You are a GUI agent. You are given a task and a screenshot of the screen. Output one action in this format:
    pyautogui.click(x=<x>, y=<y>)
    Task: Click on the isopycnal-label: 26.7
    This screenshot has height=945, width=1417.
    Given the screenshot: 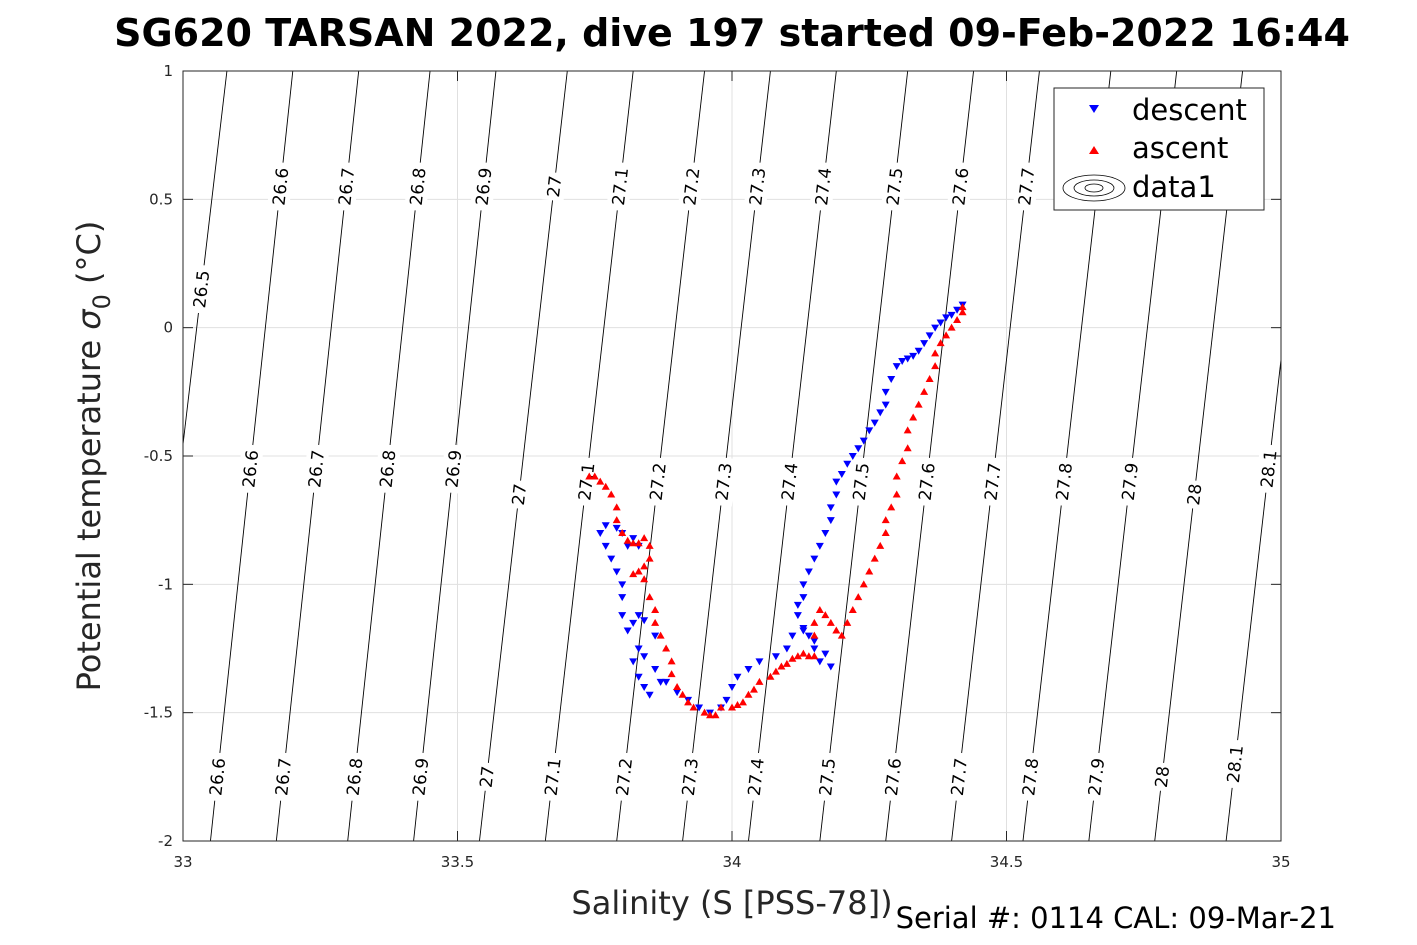 What is the action you would take?
    pyautogui.click(x=346, y=186)
    